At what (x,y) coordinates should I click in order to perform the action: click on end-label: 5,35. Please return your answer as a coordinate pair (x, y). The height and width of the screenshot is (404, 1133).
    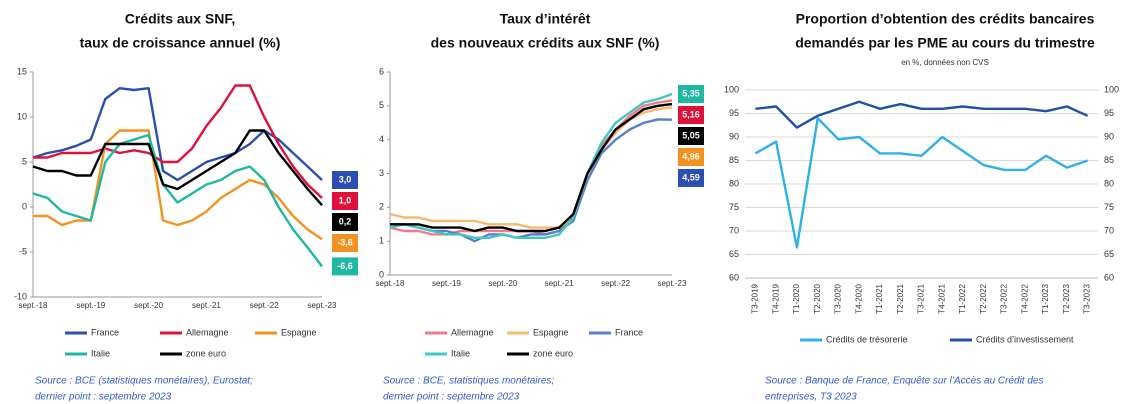
    Looking at the image, I should click on (691, 93).